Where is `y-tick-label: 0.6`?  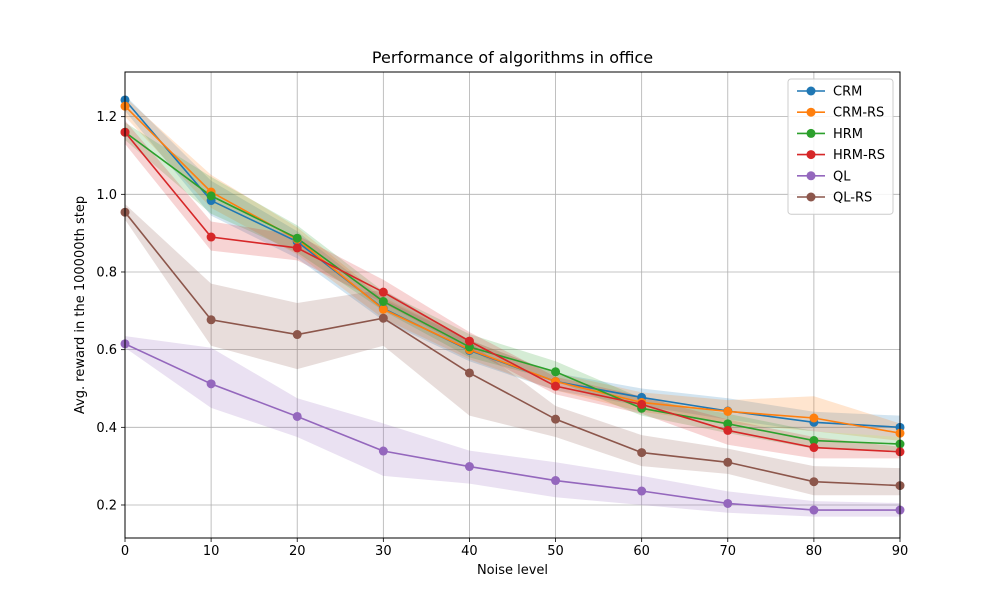
y-tick-label: 0.6 is located at coordinates (106, 350).